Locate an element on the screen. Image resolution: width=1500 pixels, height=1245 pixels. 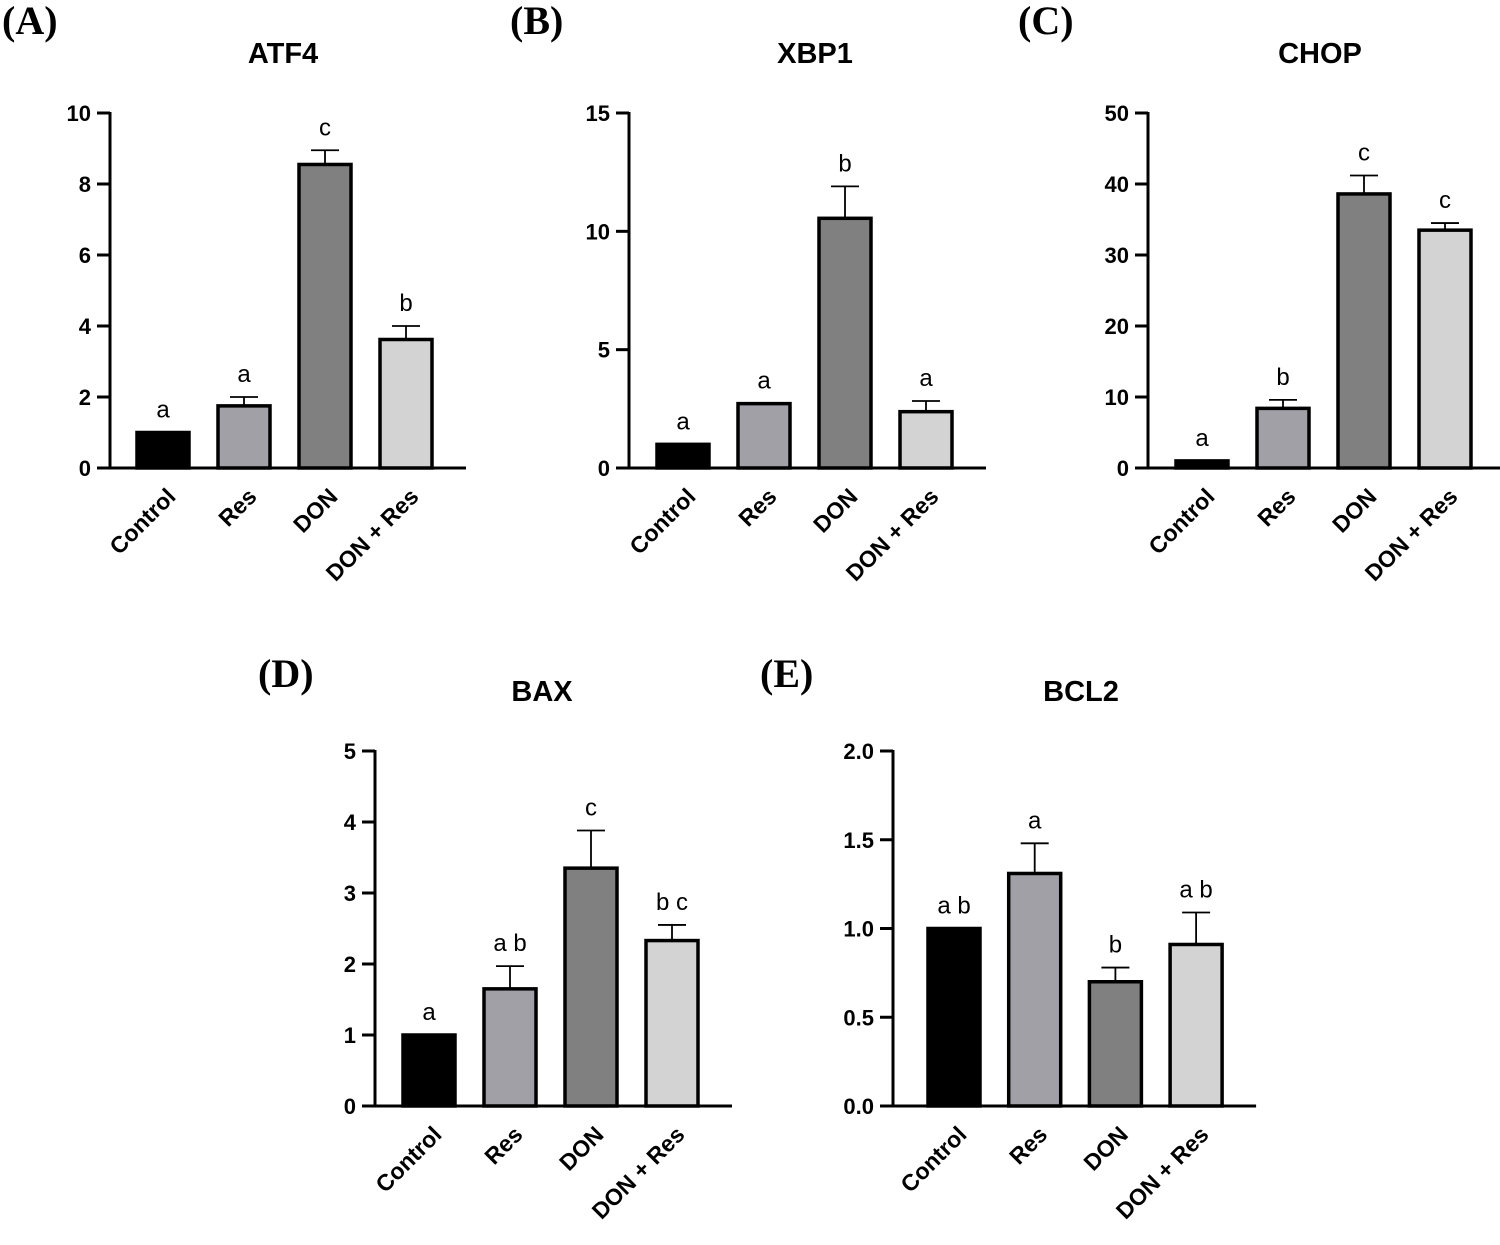
panel-letter: (E) is located at coordinates (786, 673).